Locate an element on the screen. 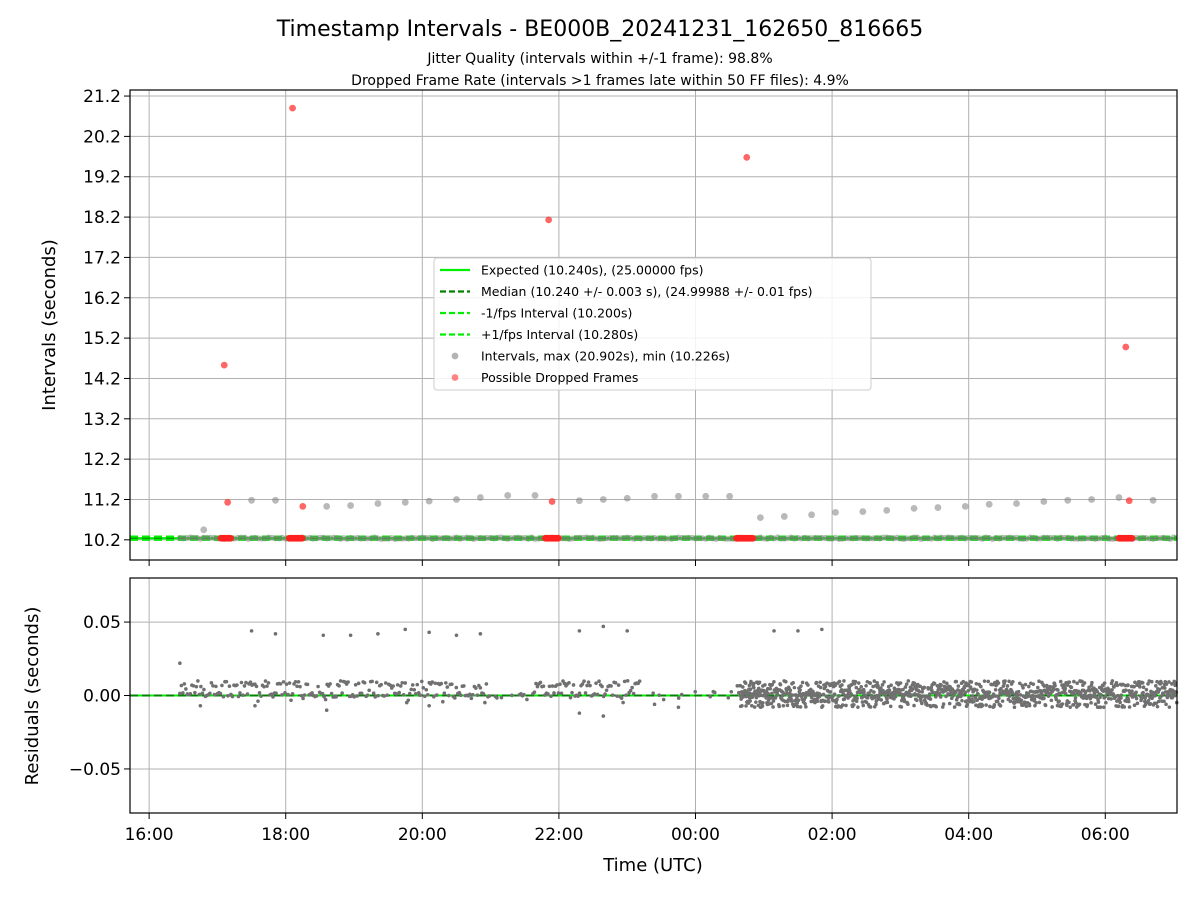 The height and width of the screenshot is (900, 1200). bottom-x-axis-ticks: 16:00 18:00 20:00 22:00 00:00 02:00 04:00 06:00 is located at coordinates (627, 829).